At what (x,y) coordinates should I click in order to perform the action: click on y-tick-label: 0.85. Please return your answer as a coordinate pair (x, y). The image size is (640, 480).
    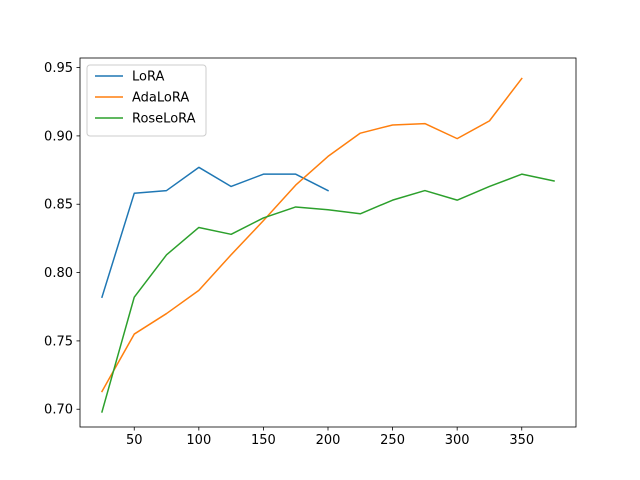
    Looking at the image, I should click on (58, 205).